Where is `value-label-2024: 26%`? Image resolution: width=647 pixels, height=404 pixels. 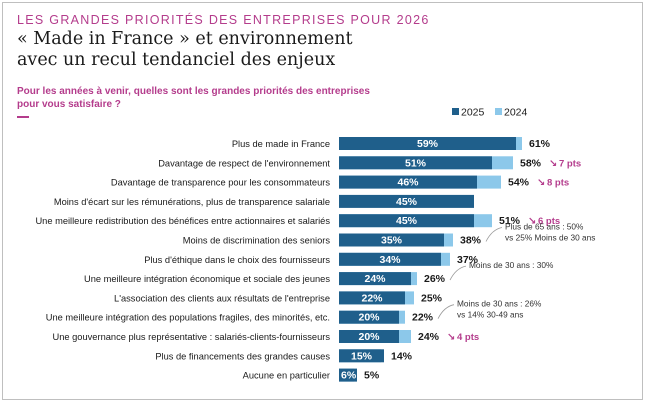 value-label-2024: 26% is located at coordinates (435, 279).